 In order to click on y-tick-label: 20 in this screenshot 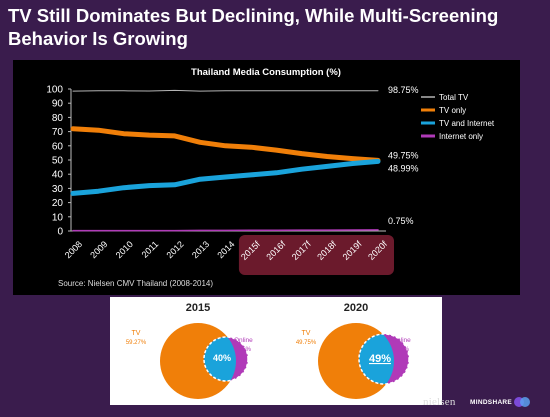, I will do `click(58, 203)`.